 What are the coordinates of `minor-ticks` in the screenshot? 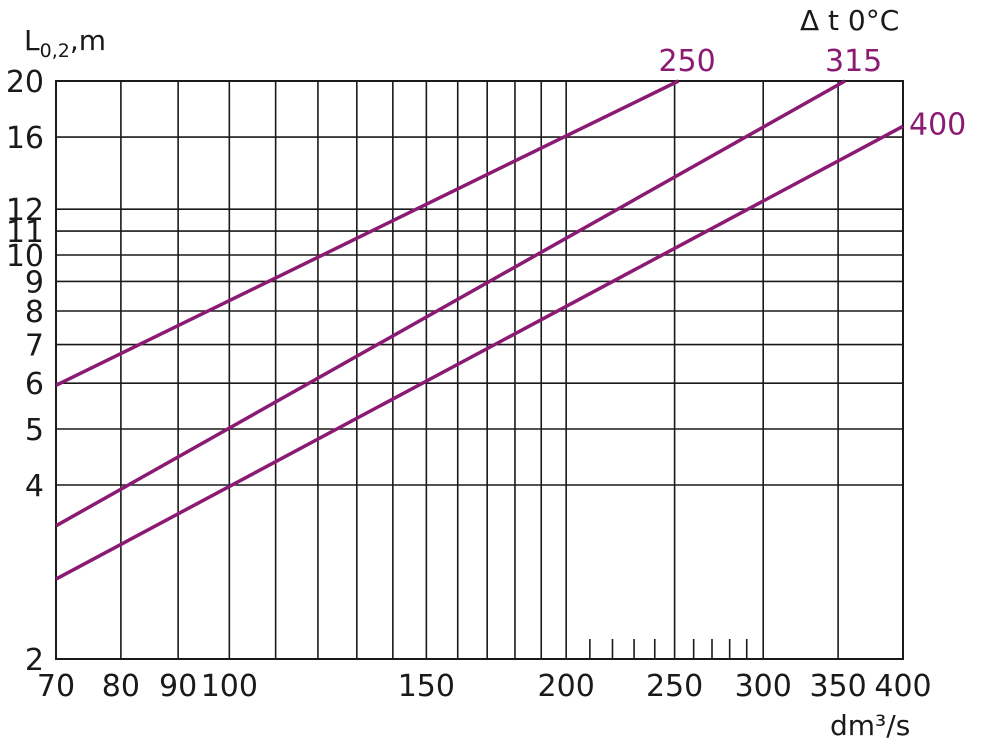 It's located at (668, 649).